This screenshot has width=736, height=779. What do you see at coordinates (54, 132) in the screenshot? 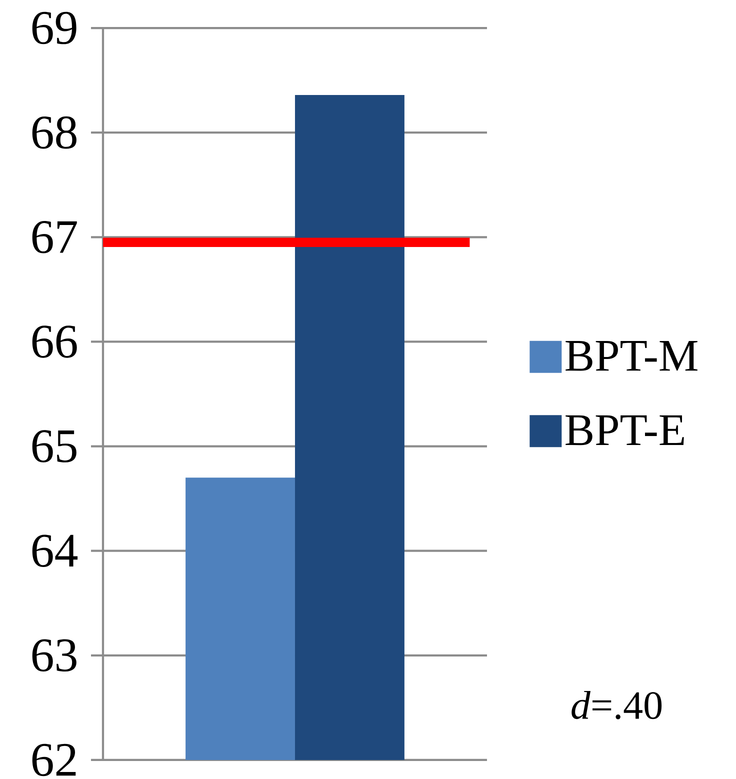
I see `y-tick-label: 68` at bounding box center [54, 132].